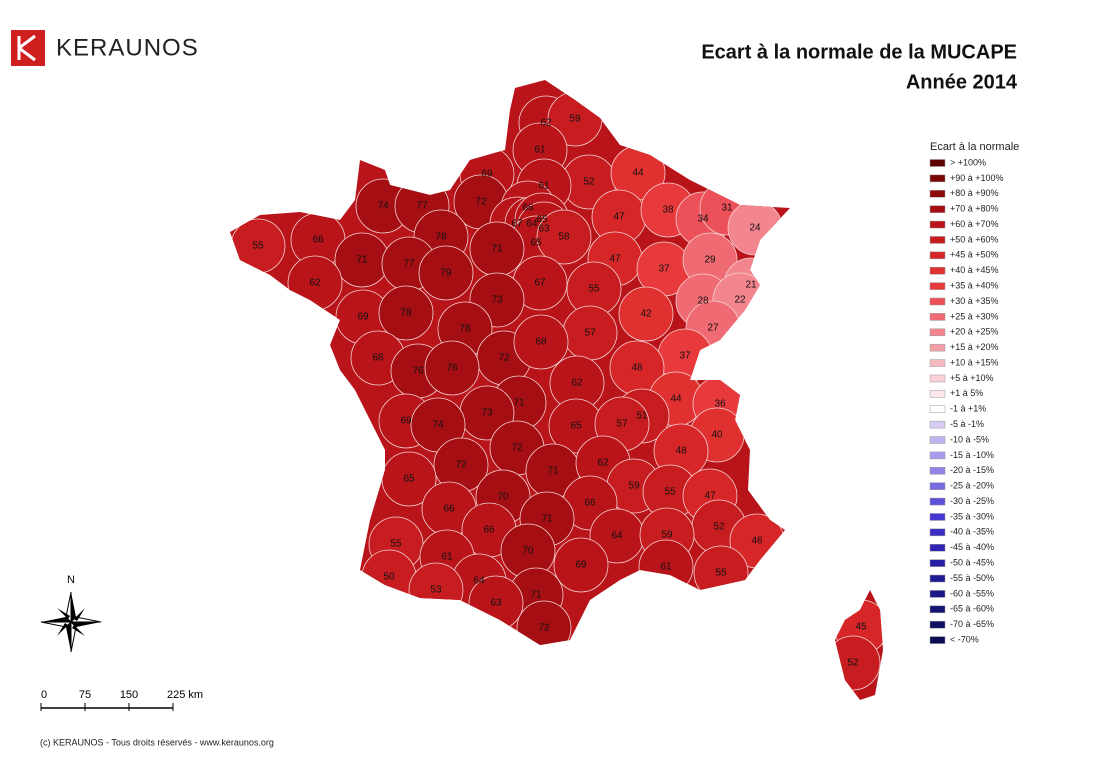 The width and height of the screenshot is (1098, 777). Describe the element at coordinates (503, 497) in the screenshot. I see `department-label: 70` at that location.